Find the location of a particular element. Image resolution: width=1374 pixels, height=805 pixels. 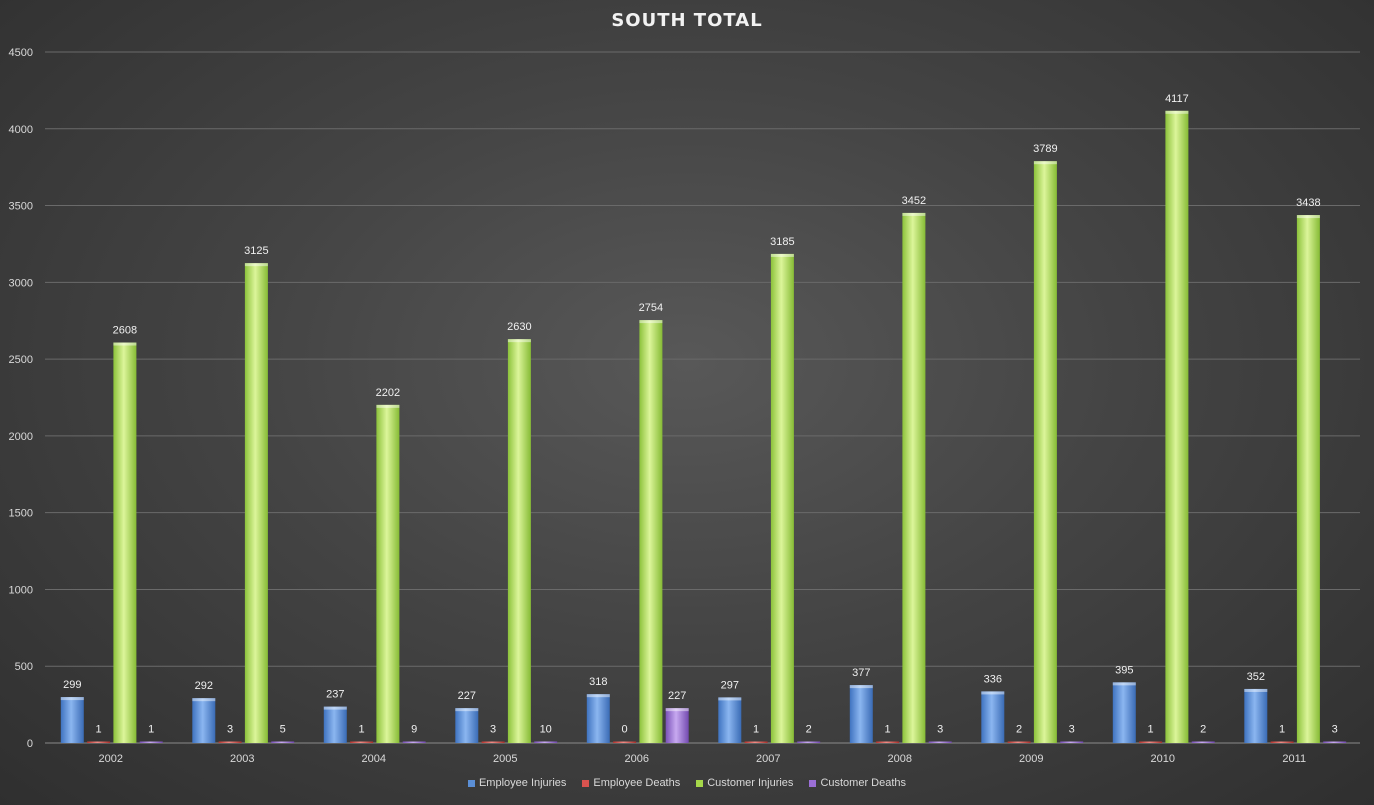

x-tick-label: 2008 is located at coordinates (900, 759).